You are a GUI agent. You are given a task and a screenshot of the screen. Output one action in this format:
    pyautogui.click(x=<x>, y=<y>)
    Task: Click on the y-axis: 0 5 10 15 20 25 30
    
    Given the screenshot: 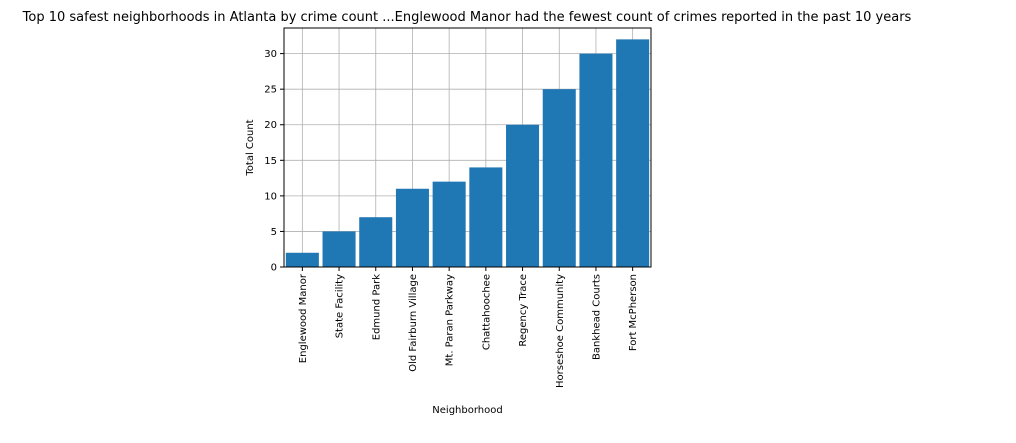 What is the action you would take?
    pyautogui.click(x=274, y=161)
    